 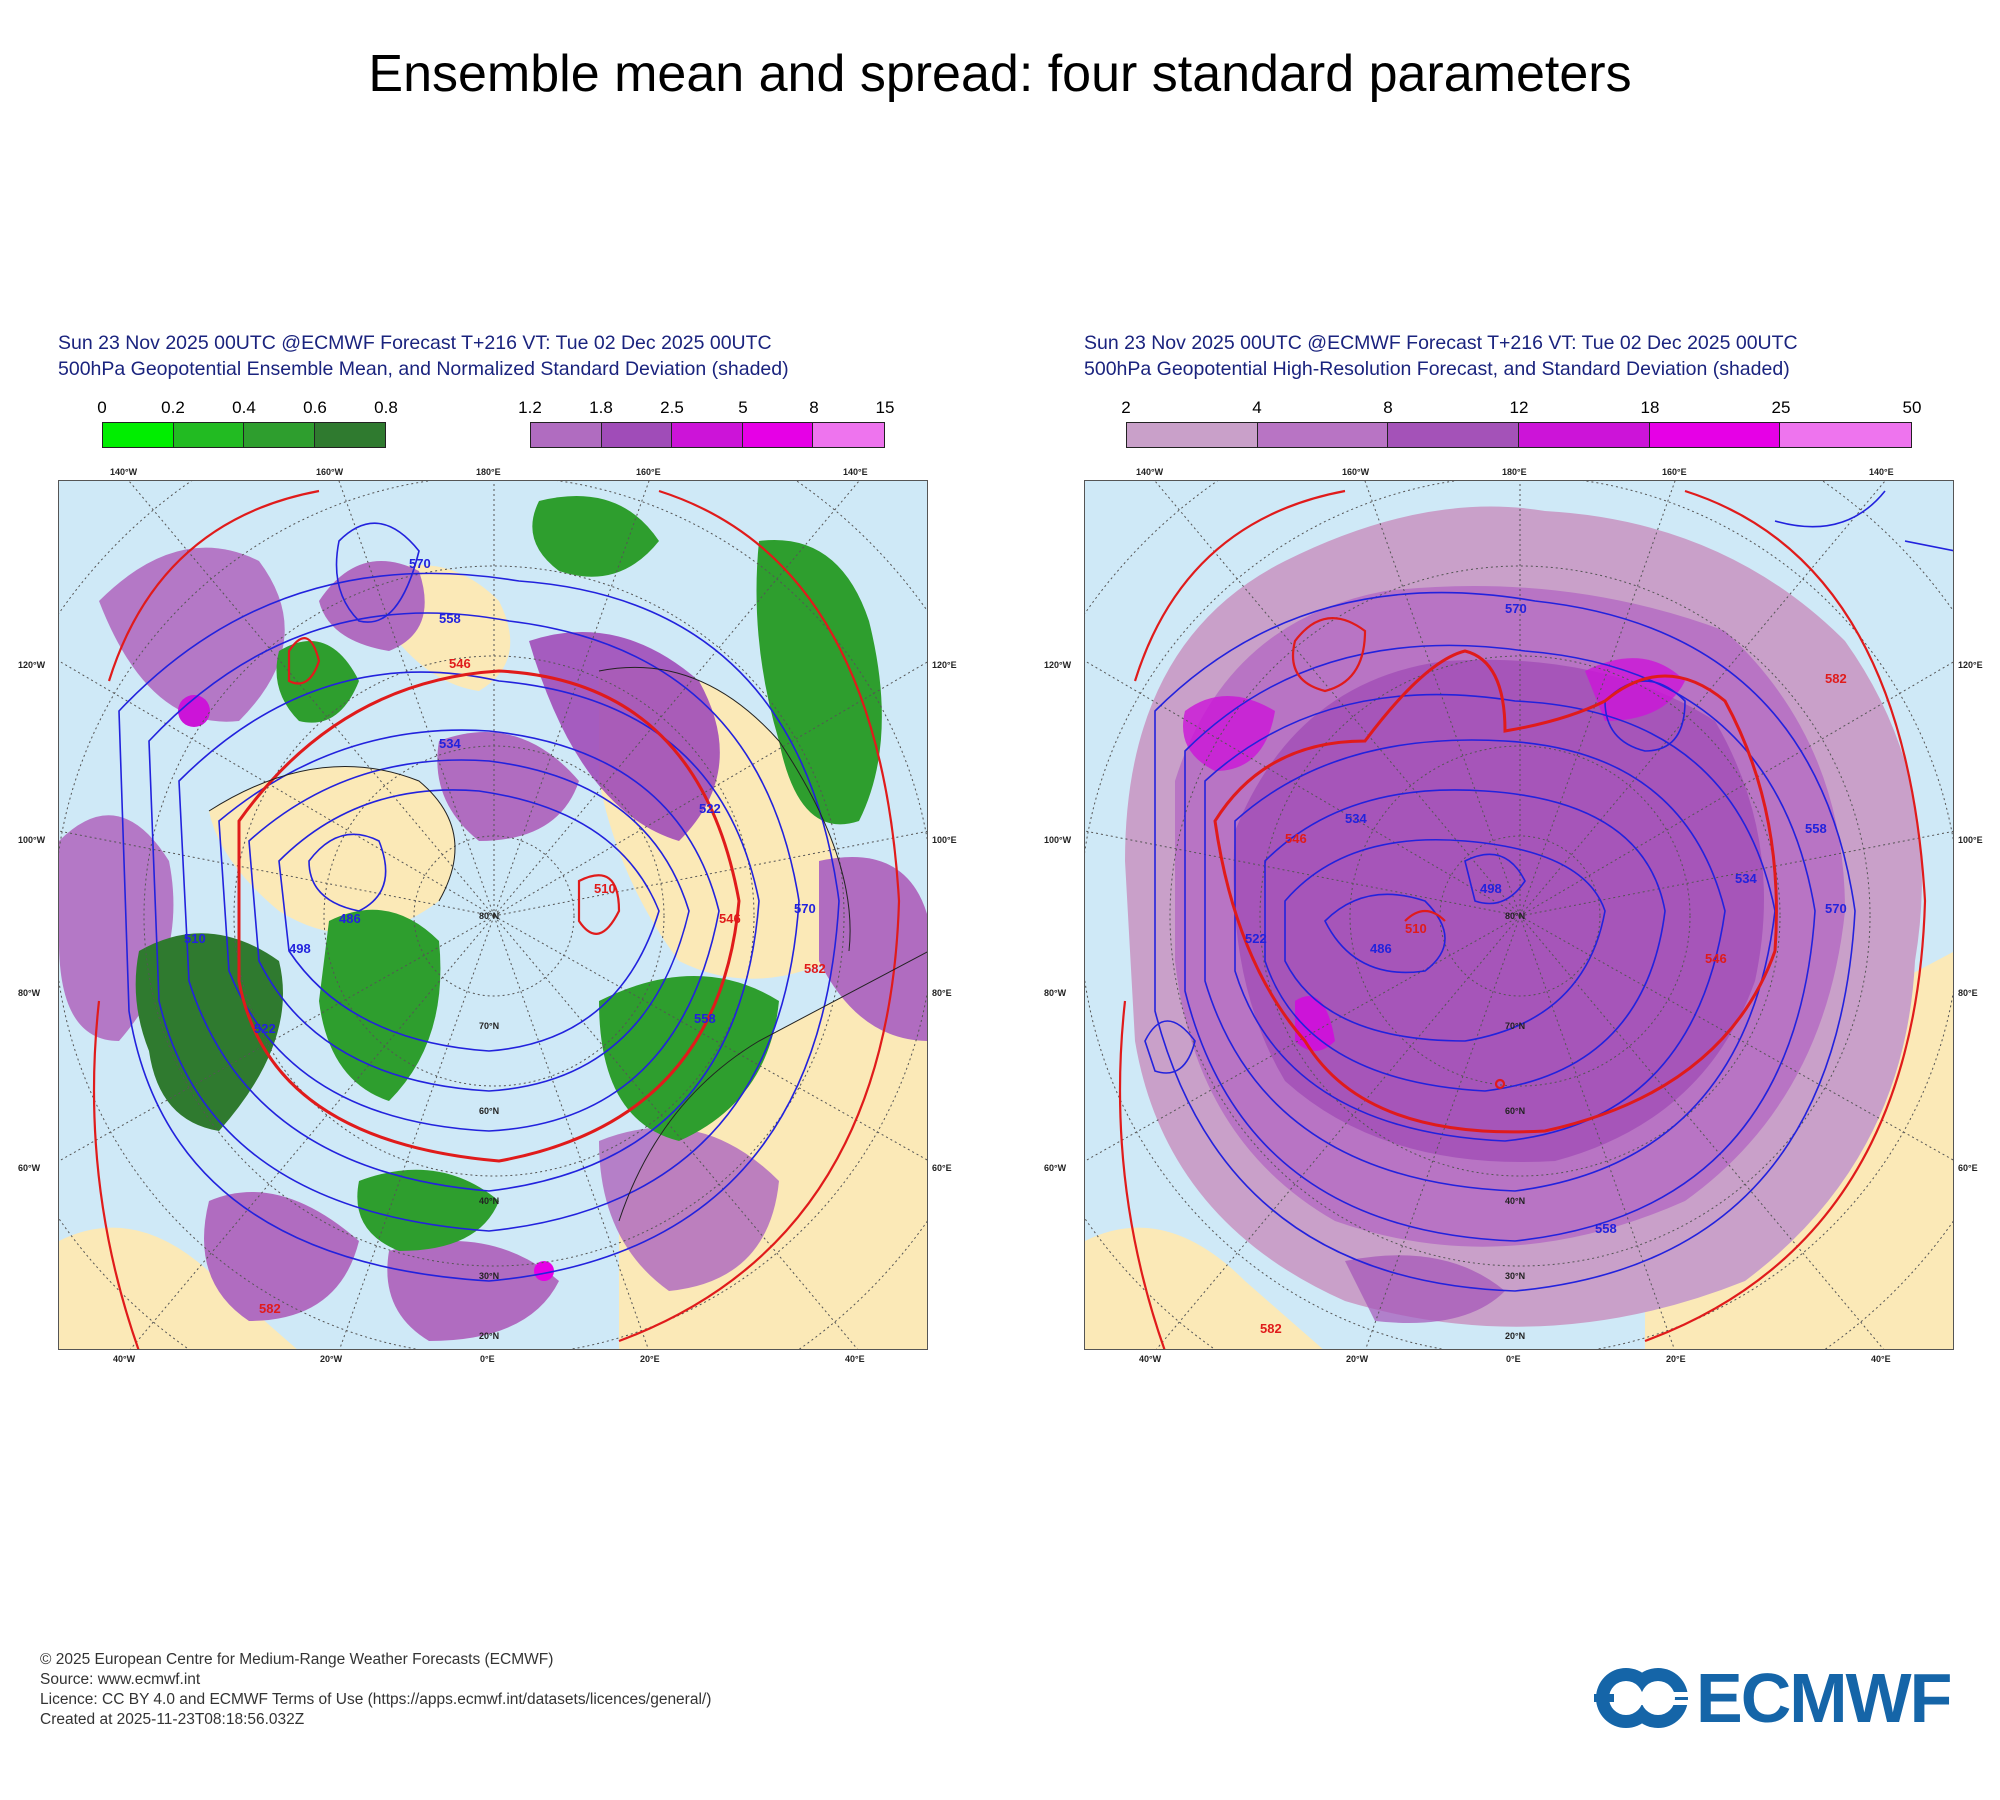 What do you see at coordinates (1126, 407) in the screenshot?
I see `colorbar-tick: 2` at bounding box center [1126, 407].